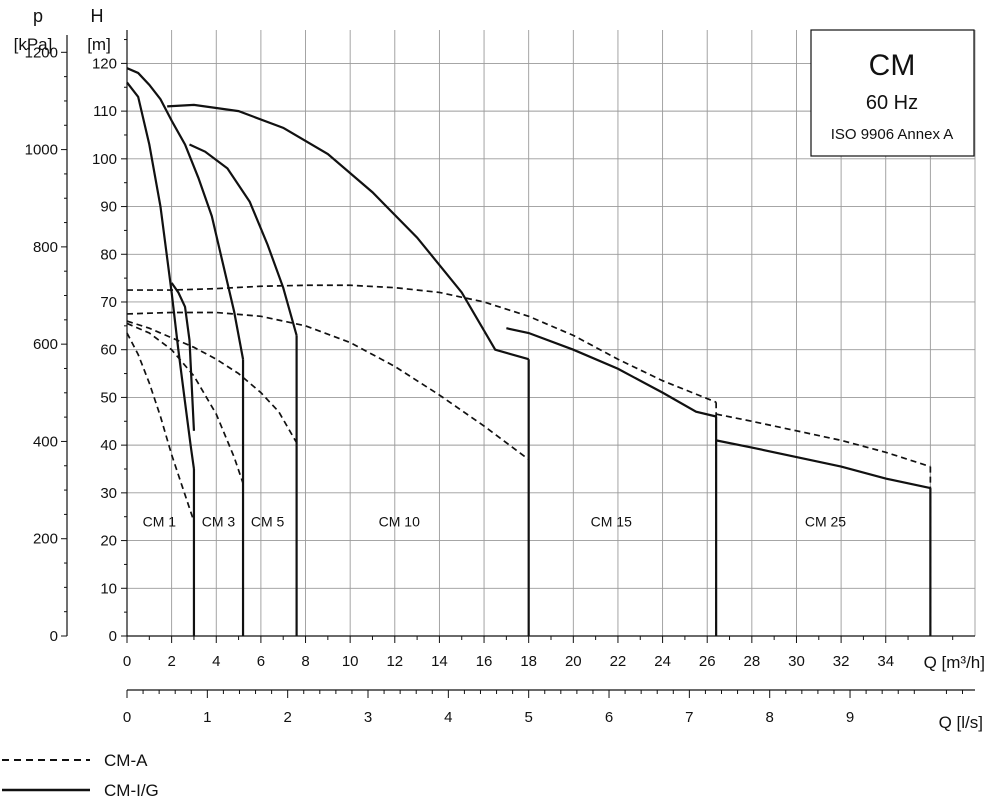 Image resolution: width=986 pixels, height=809 pixels. Describe the element at coordinates (41, 150) in the screenshot. I see `y-secondary-tick-label: 1000` at that location.